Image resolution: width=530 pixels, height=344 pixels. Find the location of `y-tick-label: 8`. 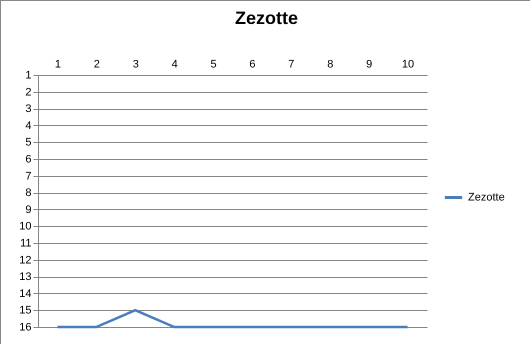

y-tick-label: 8 is located at coordinates (28, 193).